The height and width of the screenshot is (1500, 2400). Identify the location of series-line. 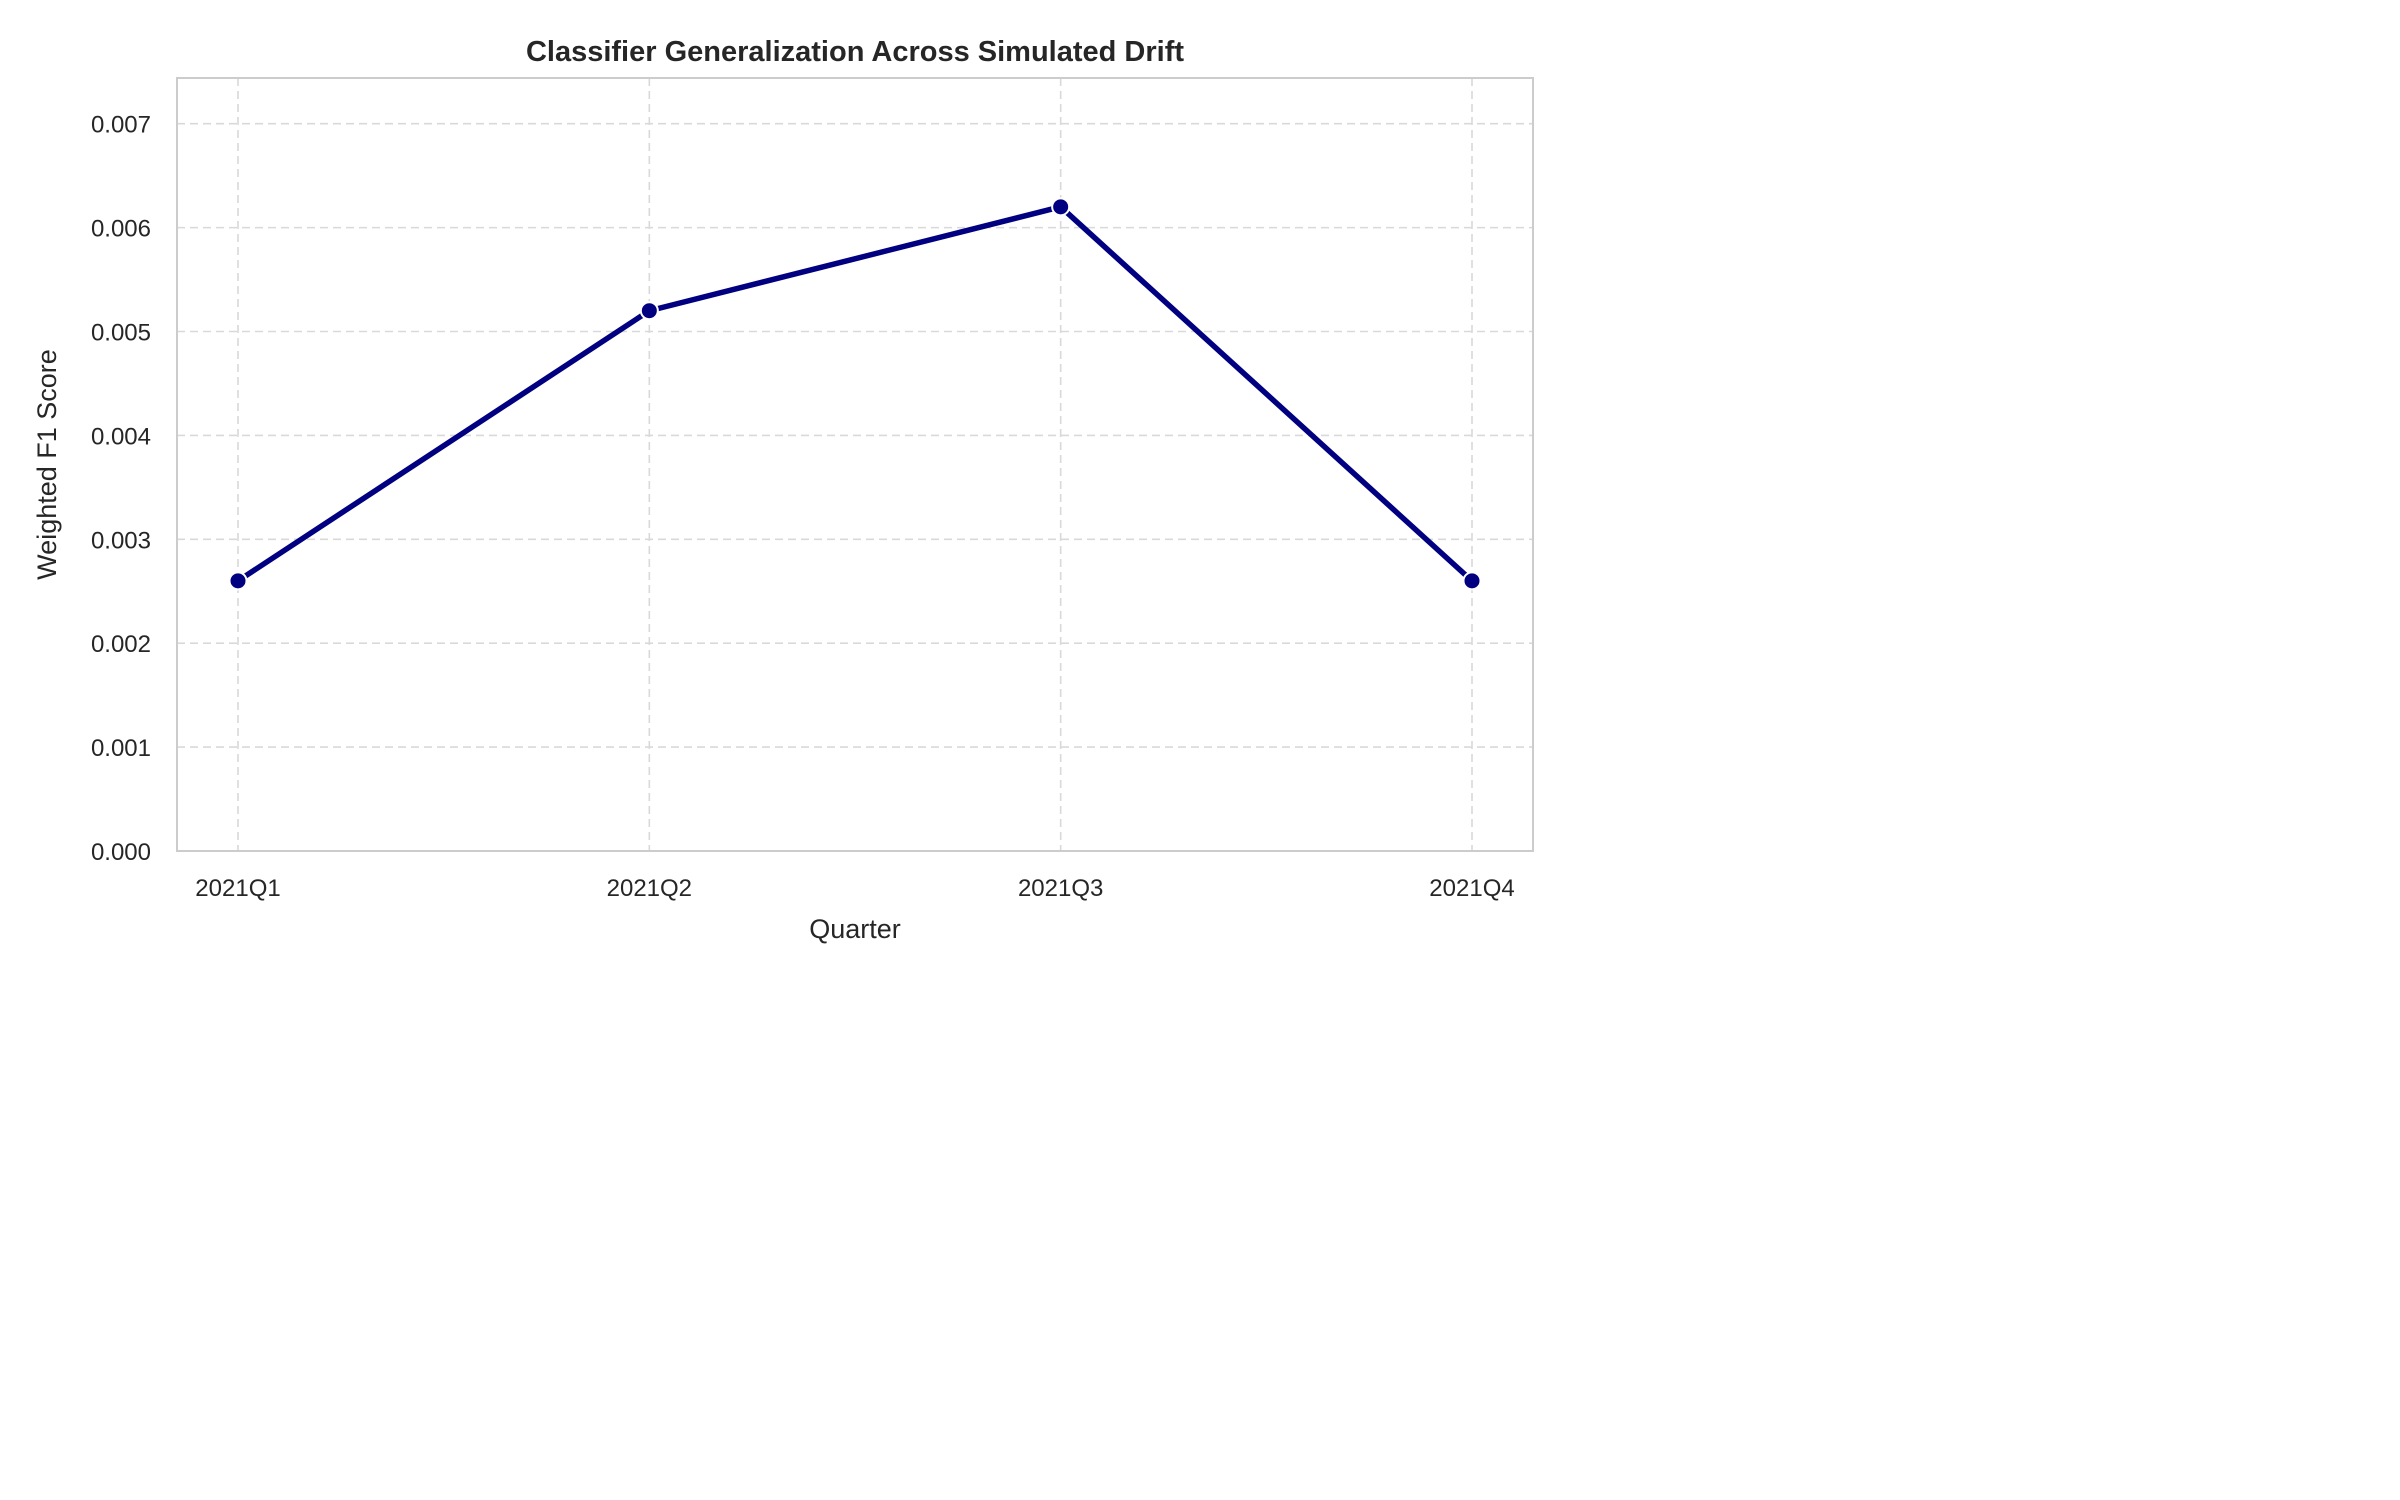
(855, 394).